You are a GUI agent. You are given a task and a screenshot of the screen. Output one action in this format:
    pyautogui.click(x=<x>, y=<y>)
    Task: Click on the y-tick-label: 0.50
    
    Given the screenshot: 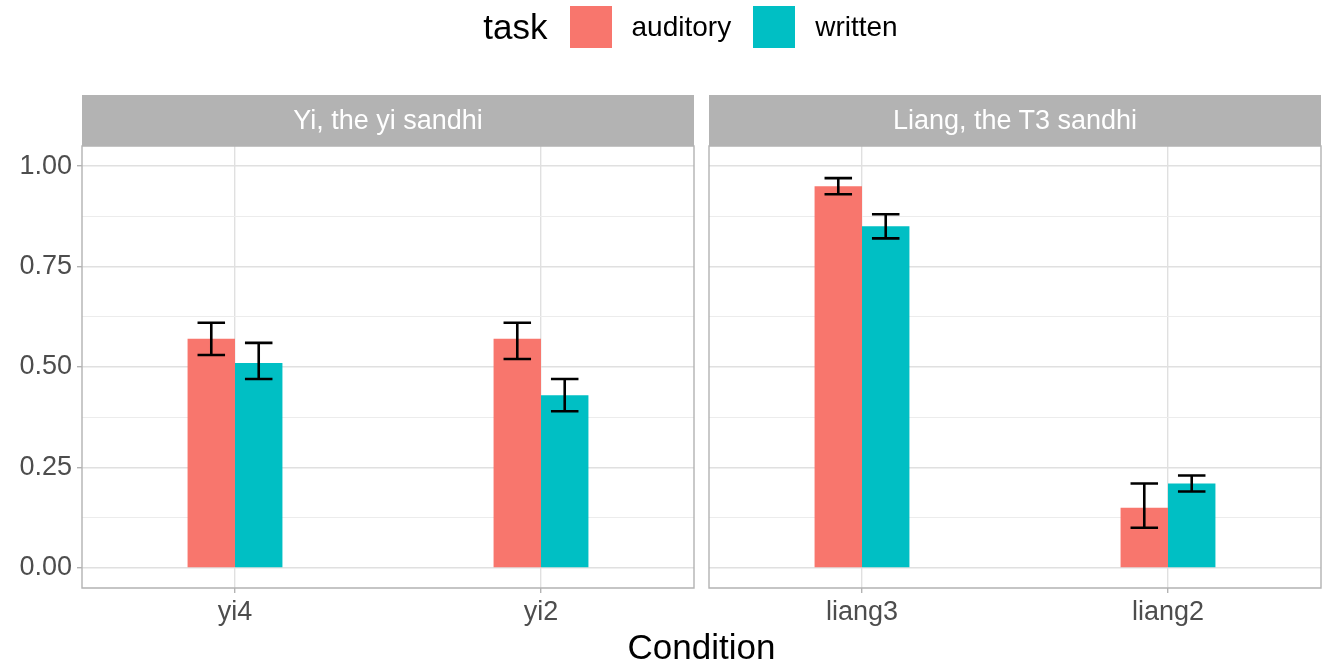 What is the action you would take?
    pyautogui.click(x=45, y=365)
    